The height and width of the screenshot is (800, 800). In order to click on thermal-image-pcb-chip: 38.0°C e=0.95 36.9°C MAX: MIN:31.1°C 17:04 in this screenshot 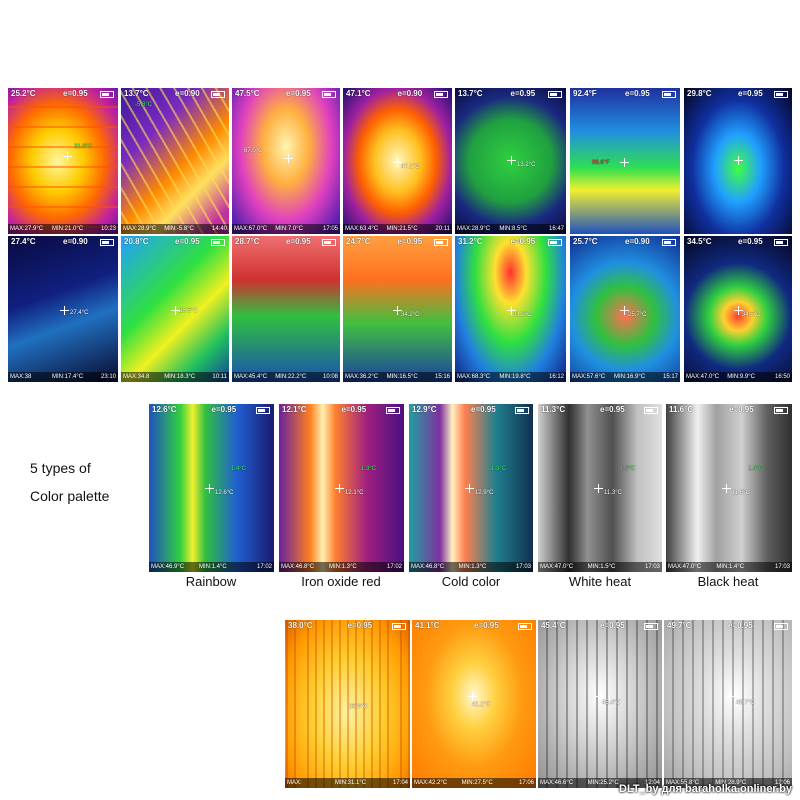, I will do `click(347, 704)`.